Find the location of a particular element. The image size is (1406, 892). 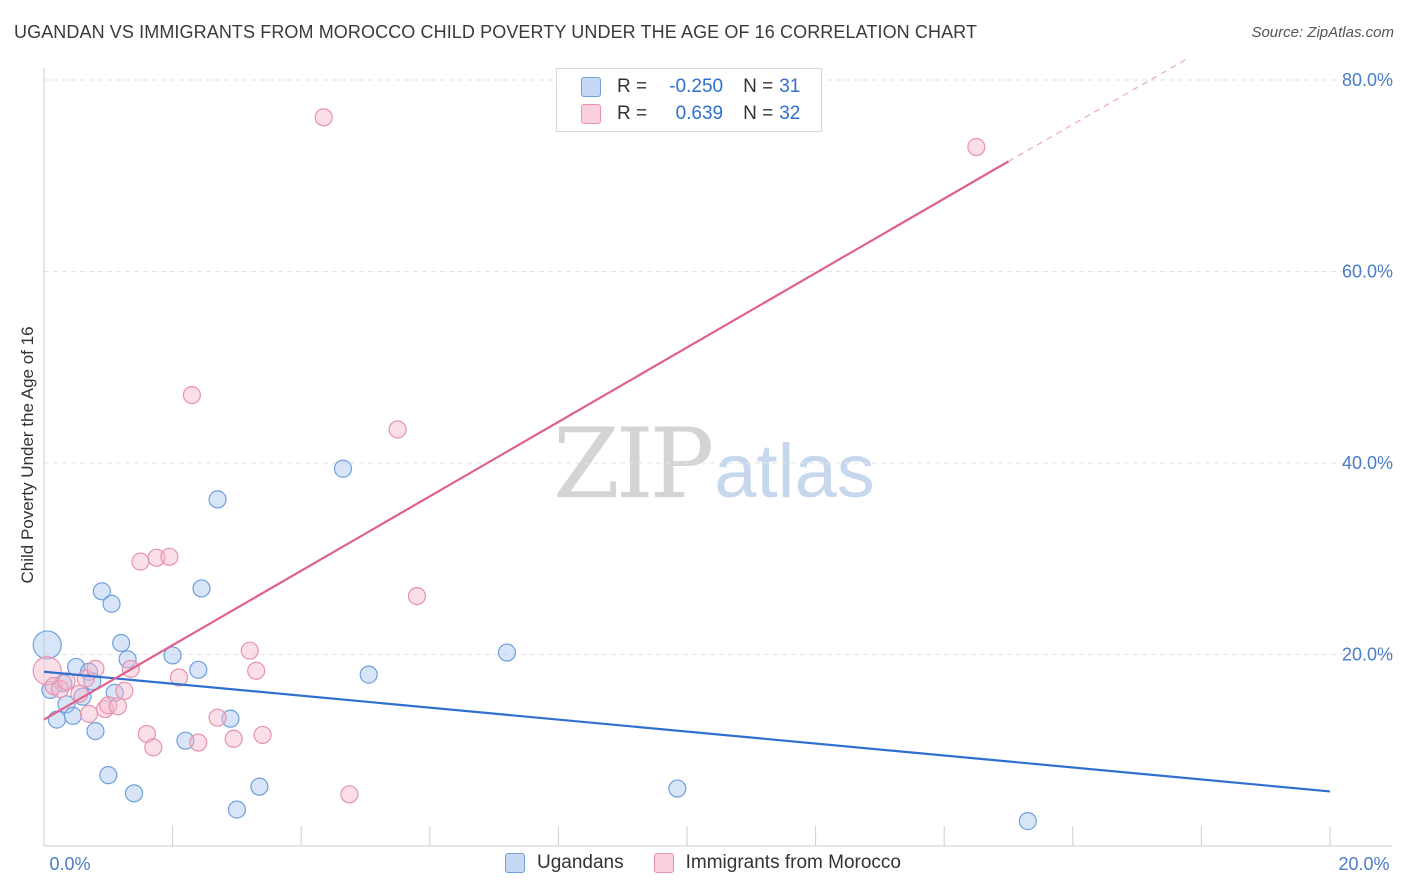

legend-item-ugandans: Ugandans is located at coordinates (564, 863).